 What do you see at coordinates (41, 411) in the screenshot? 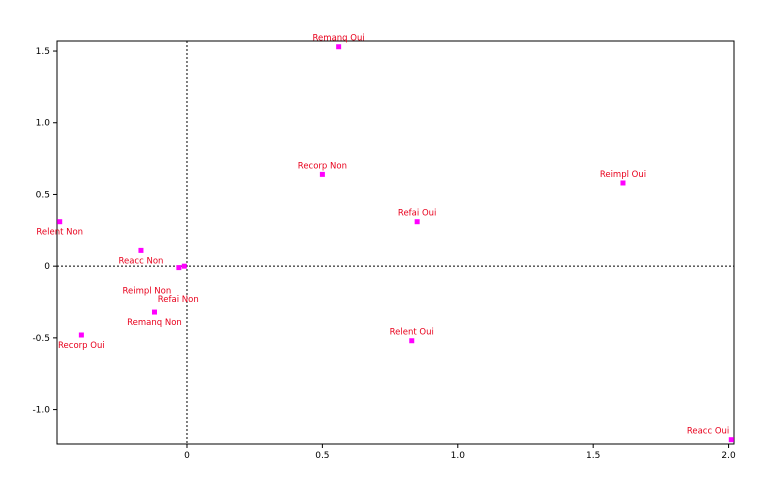
I see `y-tick-label: -1.0` at bounding box center [41, 411].